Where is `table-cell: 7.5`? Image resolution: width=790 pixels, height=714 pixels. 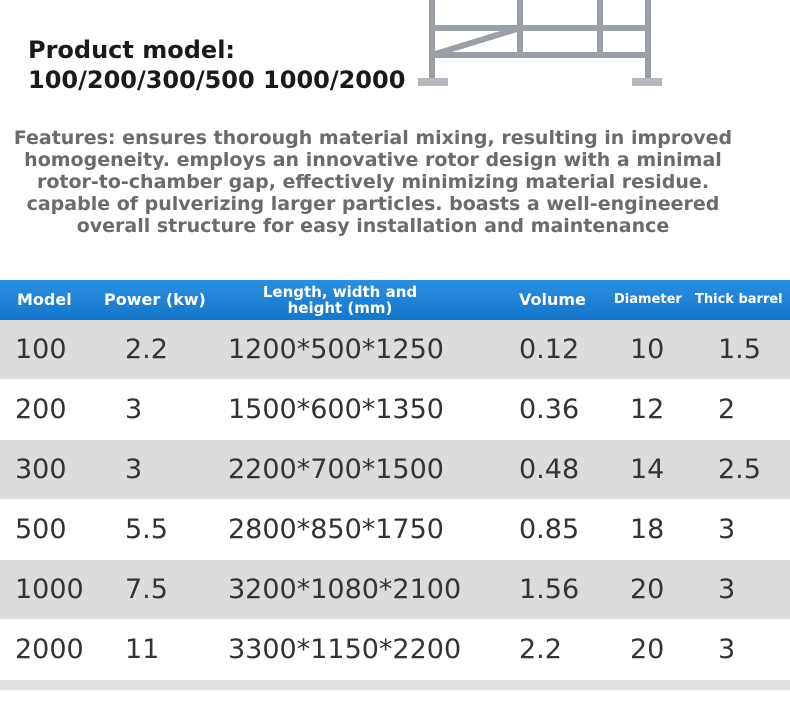 table-cell: 7.5 is located at coordinates (146, 589).